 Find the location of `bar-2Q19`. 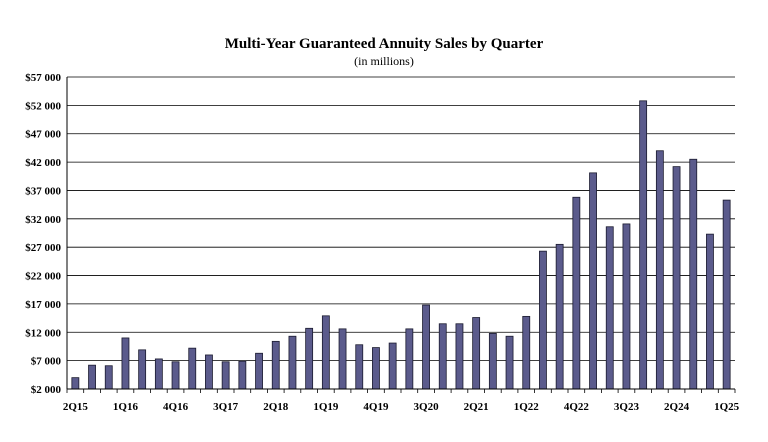

bar-2Q19 is located at coordinates (342, 359).